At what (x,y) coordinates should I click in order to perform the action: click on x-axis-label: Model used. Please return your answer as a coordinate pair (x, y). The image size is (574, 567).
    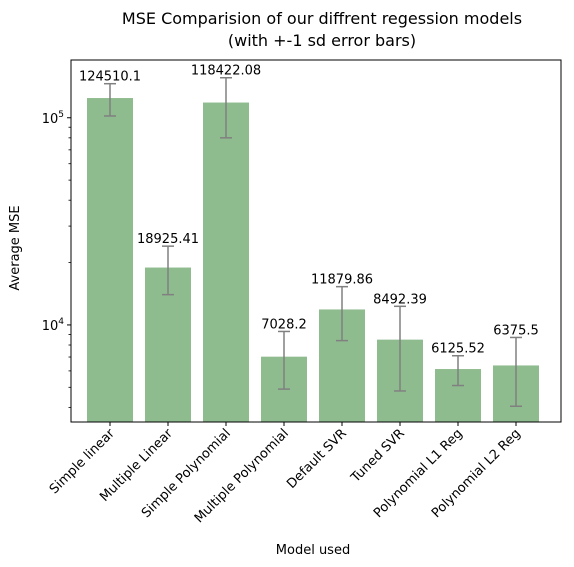
    Looking at the image, I should click on (313, 550).